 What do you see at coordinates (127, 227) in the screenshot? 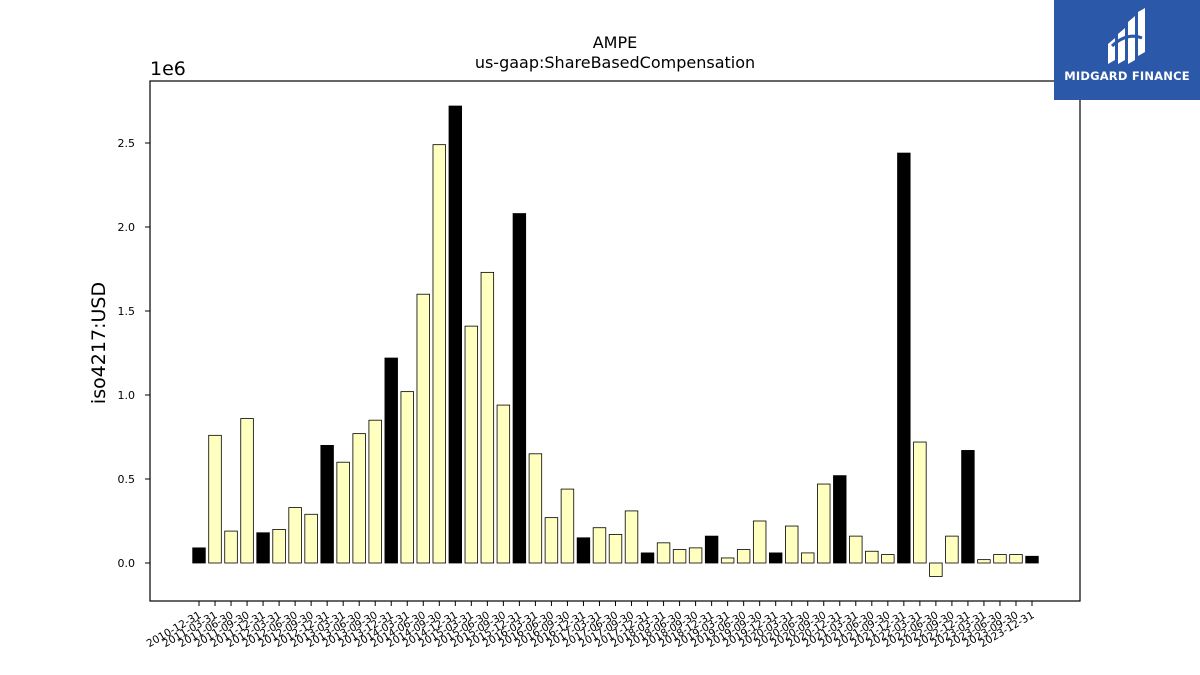
I see `y-tick-label: 2.0` at bounding box center [127, 227].